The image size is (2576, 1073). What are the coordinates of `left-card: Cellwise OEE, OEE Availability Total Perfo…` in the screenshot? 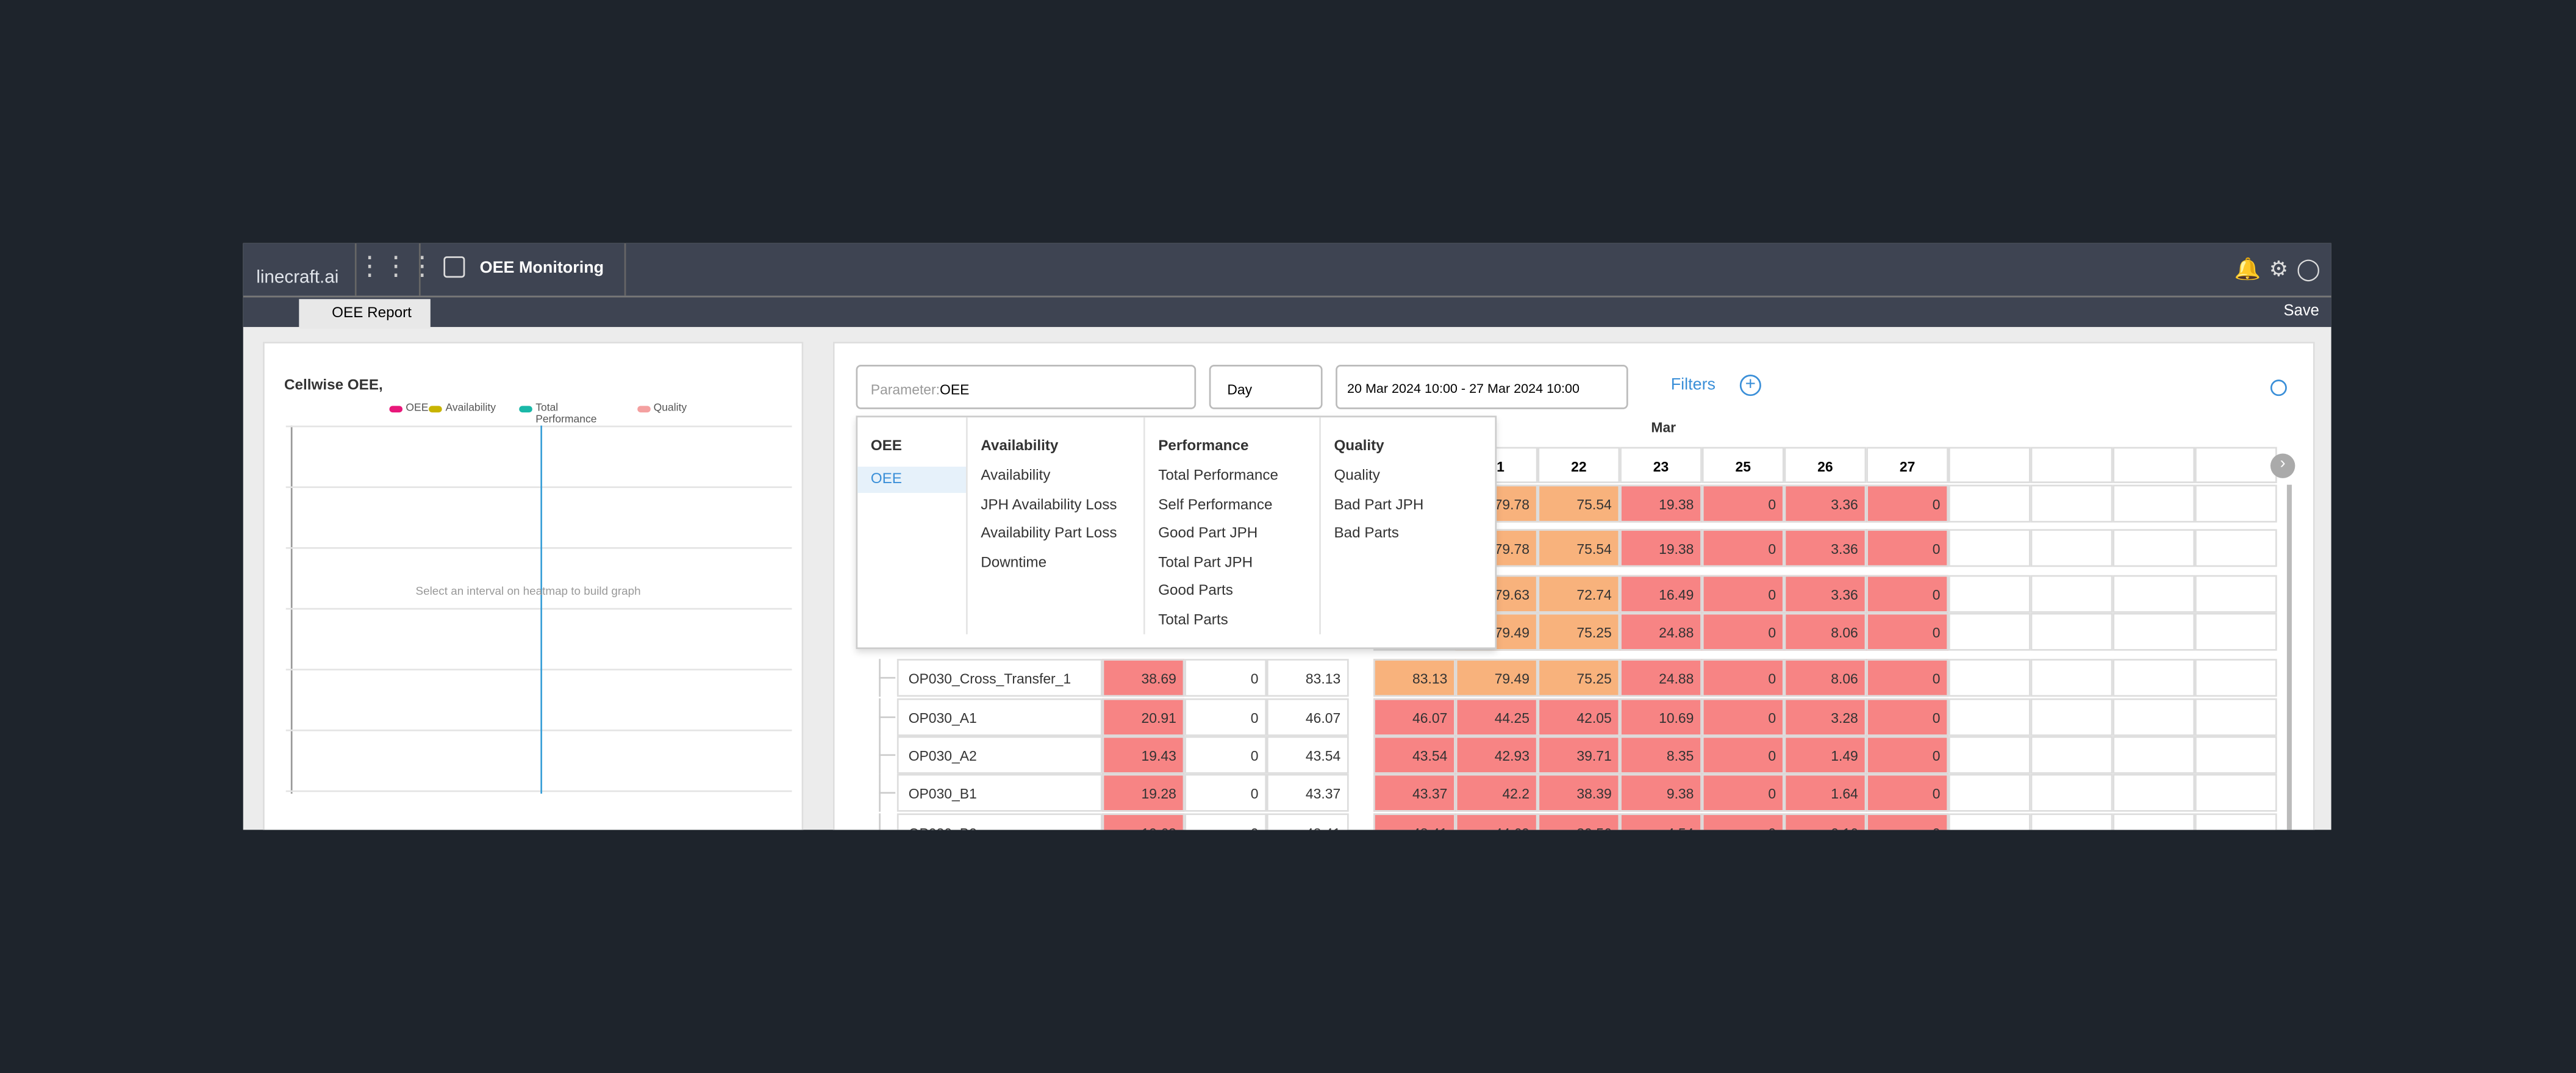 It's located at (533, 586).